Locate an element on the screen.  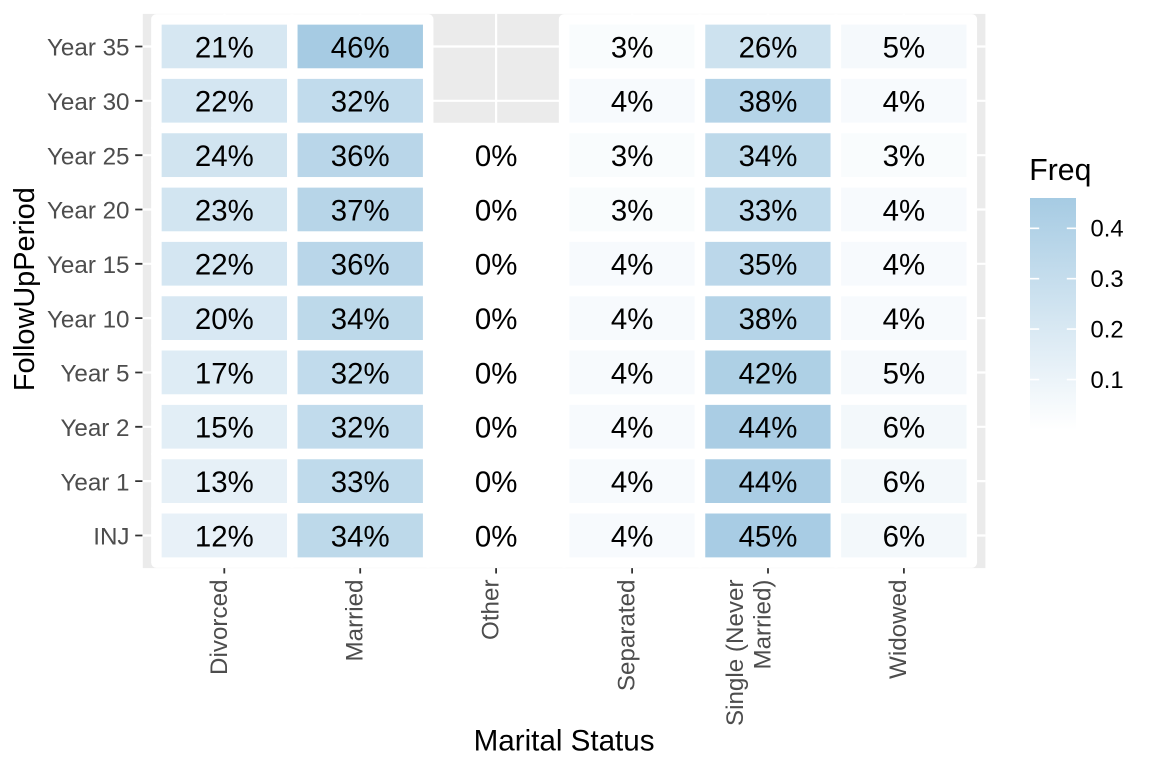
svg-text: Widowed is located at coordinates (898, 629).